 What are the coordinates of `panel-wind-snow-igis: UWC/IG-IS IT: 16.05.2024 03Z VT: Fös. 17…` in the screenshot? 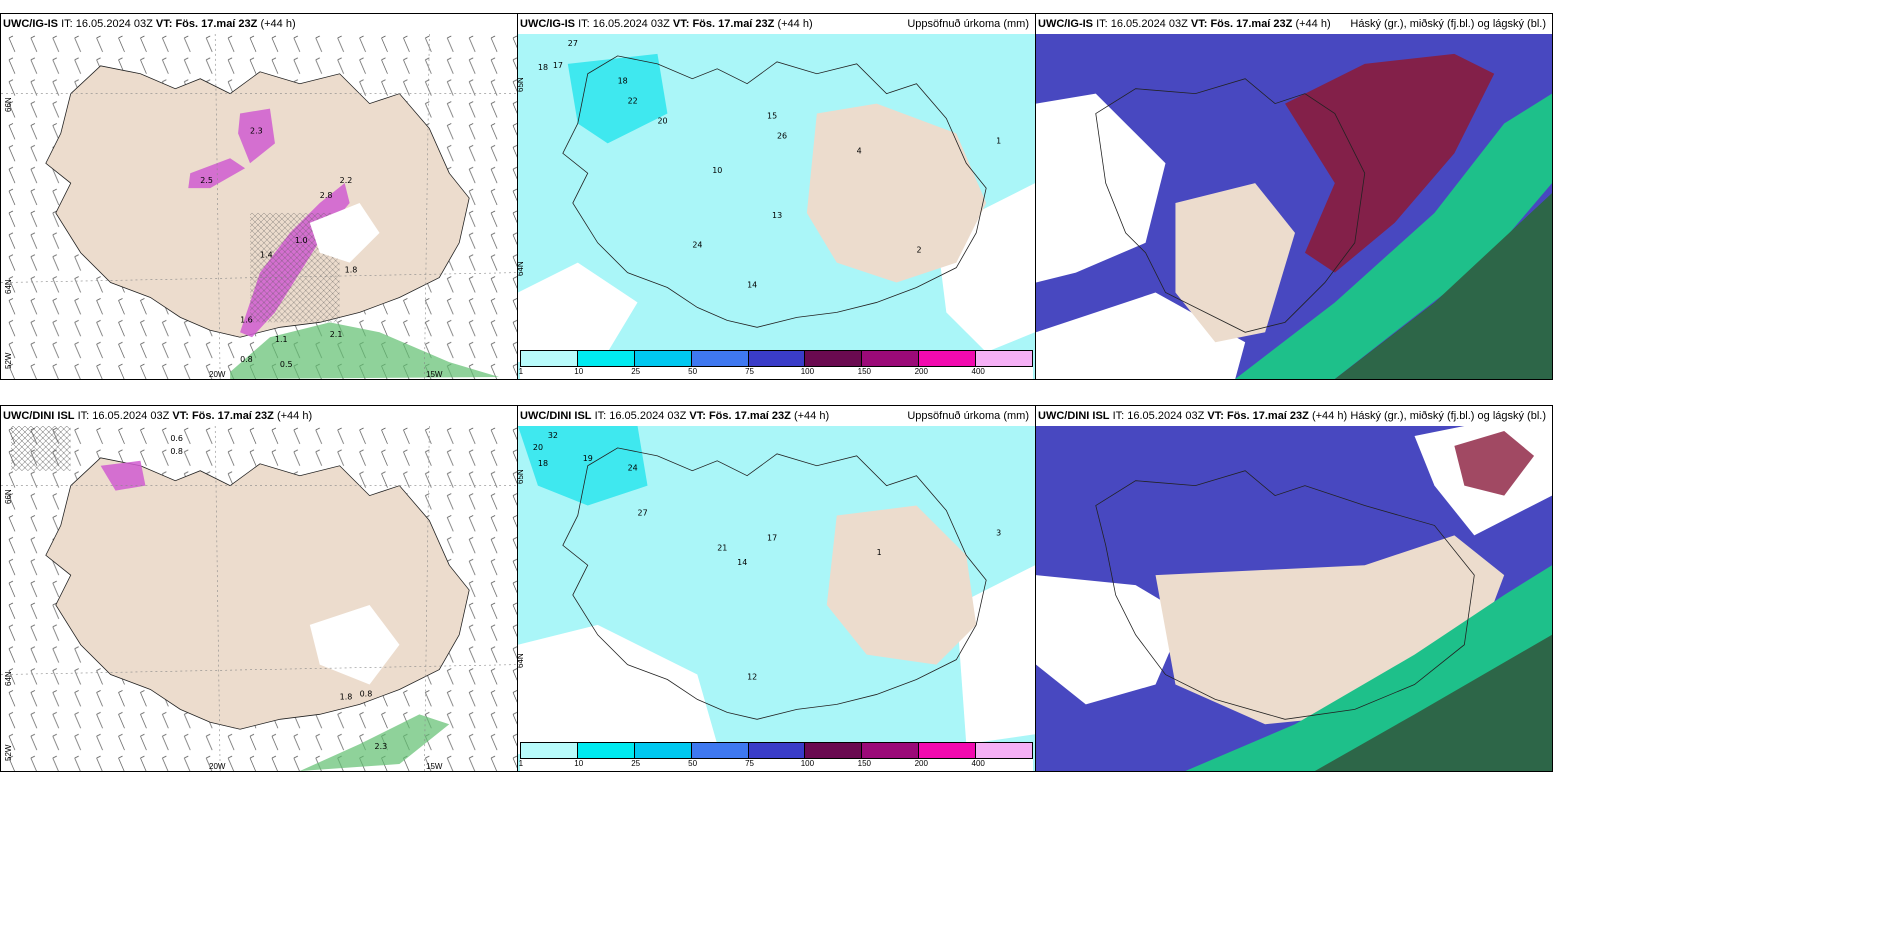 It's located at (259, 196).